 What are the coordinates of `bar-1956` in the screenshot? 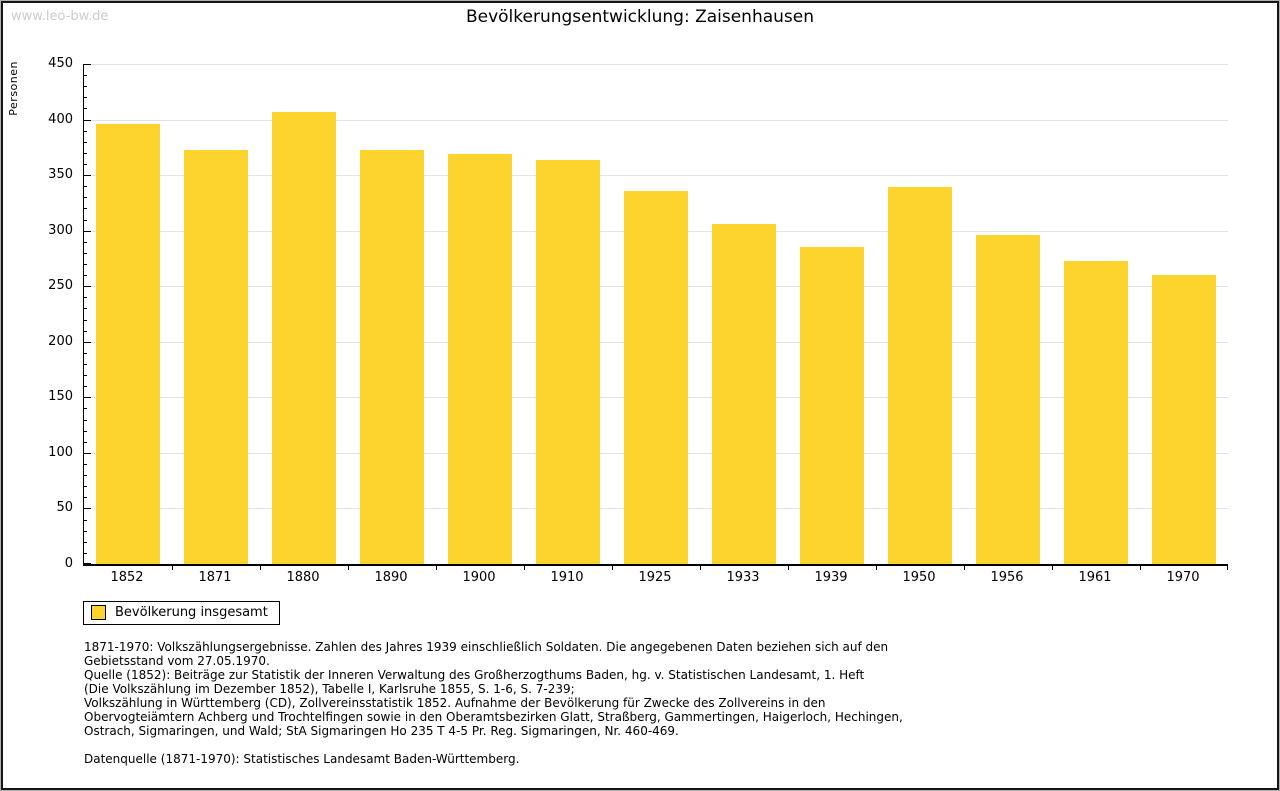 It's located at (1008, 399).